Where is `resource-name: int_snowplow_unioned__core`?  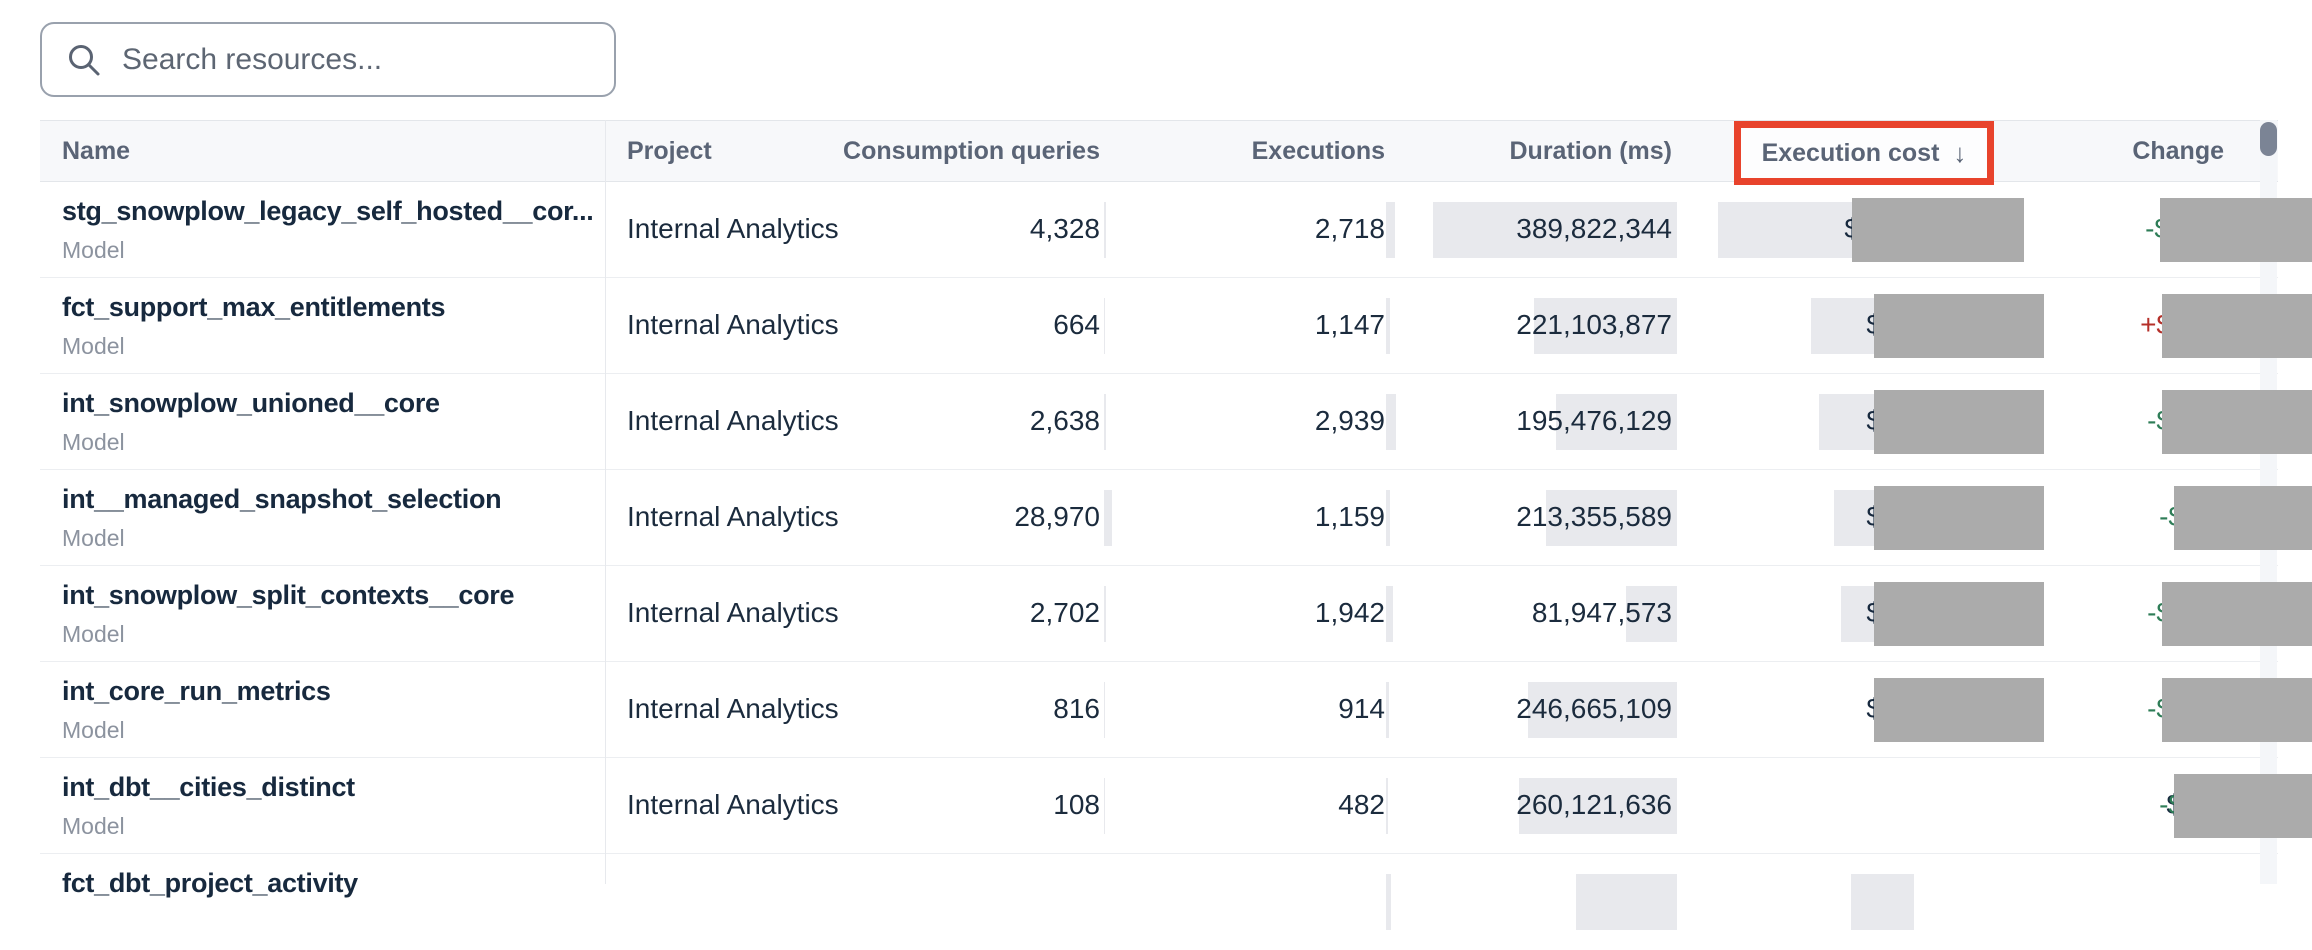 resource-name: int_snowplow_unioned__core is located at coordinates (251, 403).